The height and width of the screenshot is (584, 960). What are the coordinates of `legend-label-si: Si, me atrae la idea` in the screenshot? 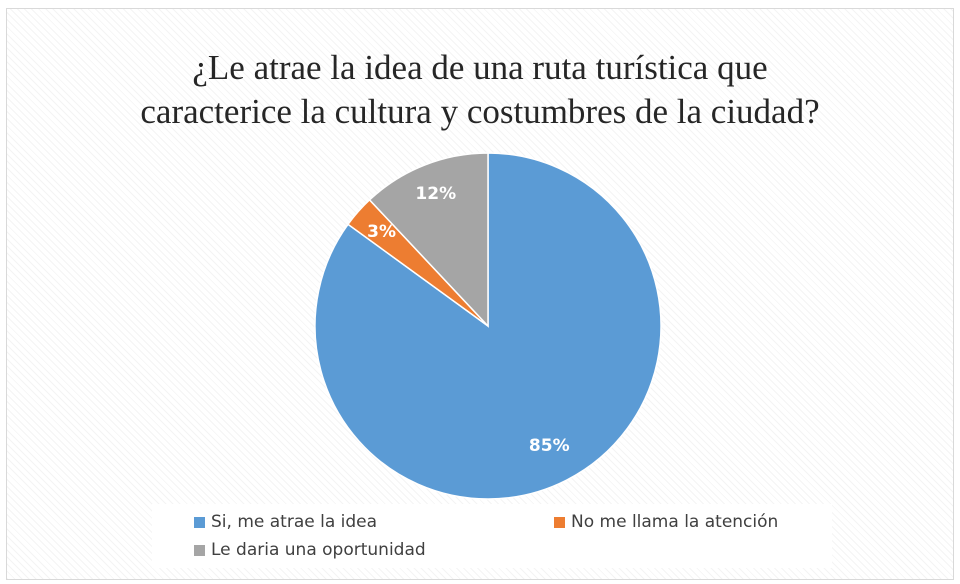 It's located at (294, 522).